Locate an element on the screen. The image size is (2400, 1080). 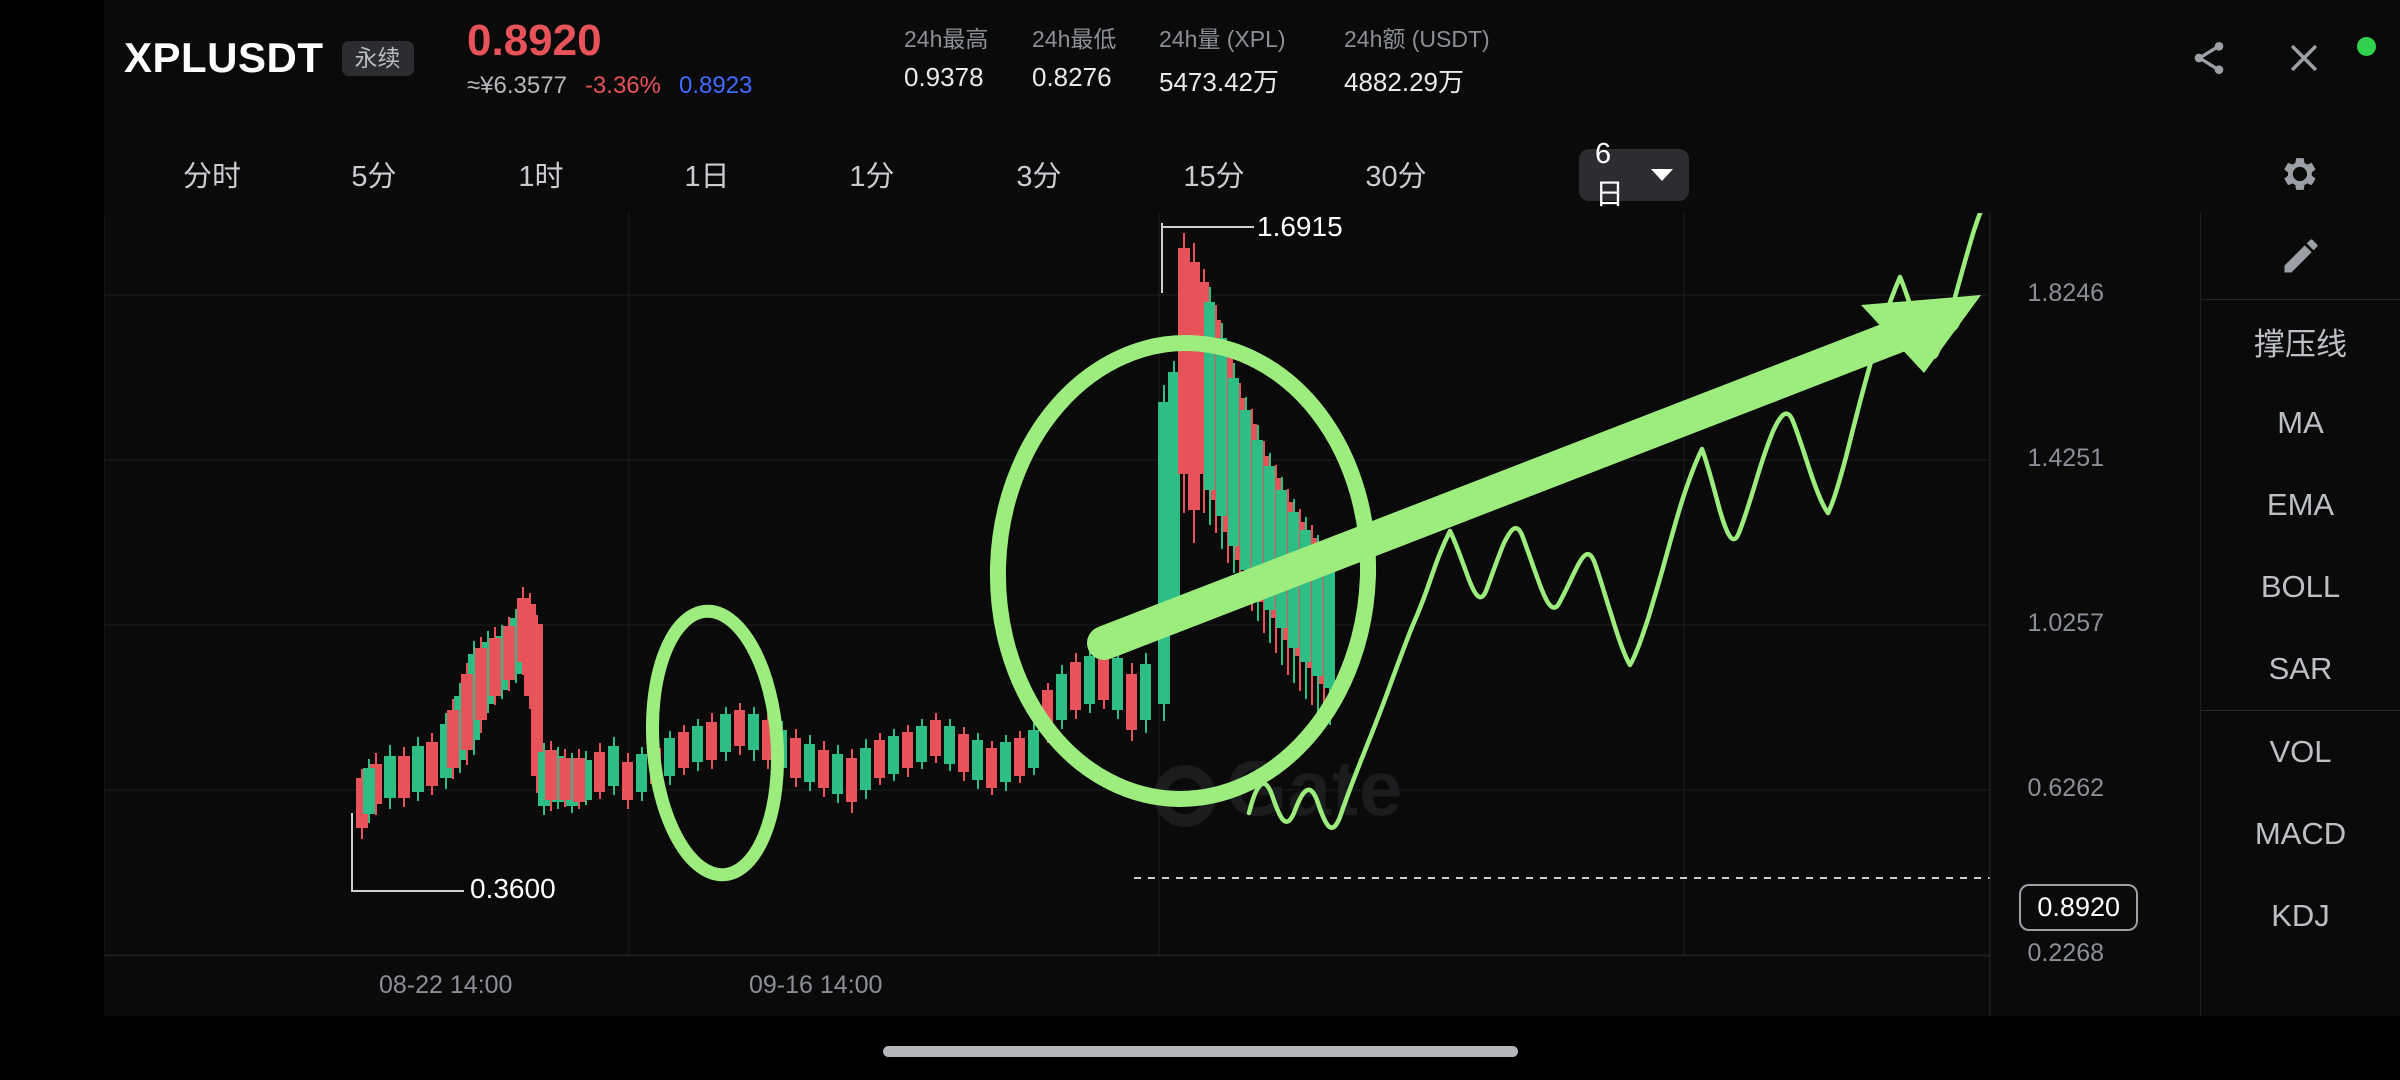
sidebar-item-kdj: KDJ is located at coordinates (2300, 915).